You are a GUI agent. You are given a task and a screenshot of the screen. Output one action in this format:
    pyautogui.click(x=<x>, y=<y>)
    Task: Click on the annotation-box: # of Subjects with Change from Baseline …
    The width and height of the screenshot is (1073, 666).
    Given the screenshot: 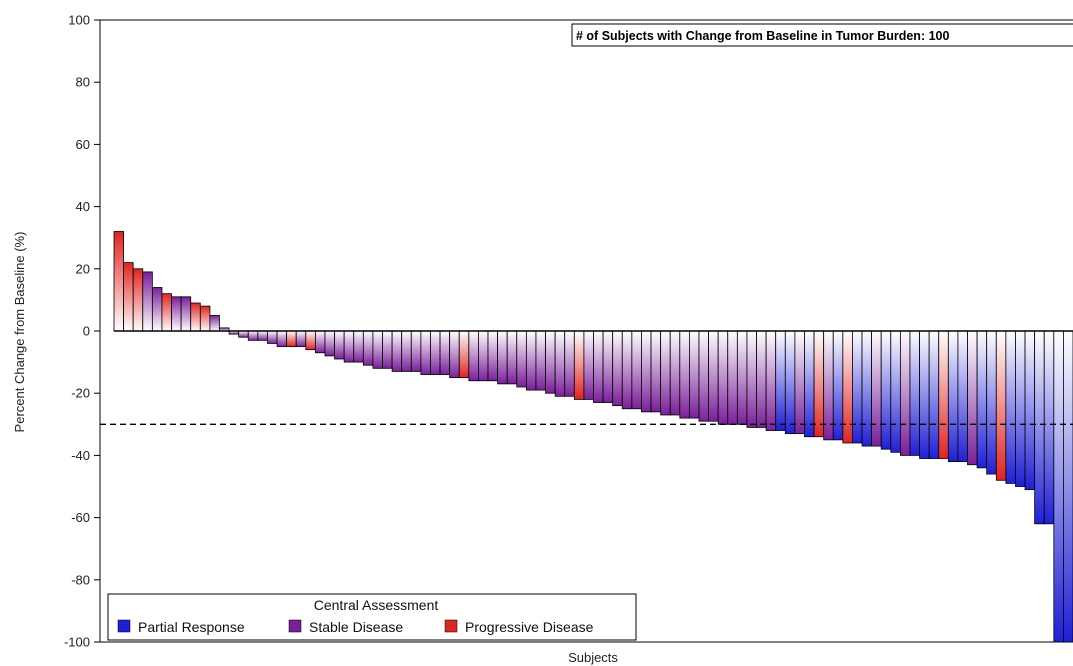 What is the action you would take?
    pyautogui.click(x=822, y=35)
    